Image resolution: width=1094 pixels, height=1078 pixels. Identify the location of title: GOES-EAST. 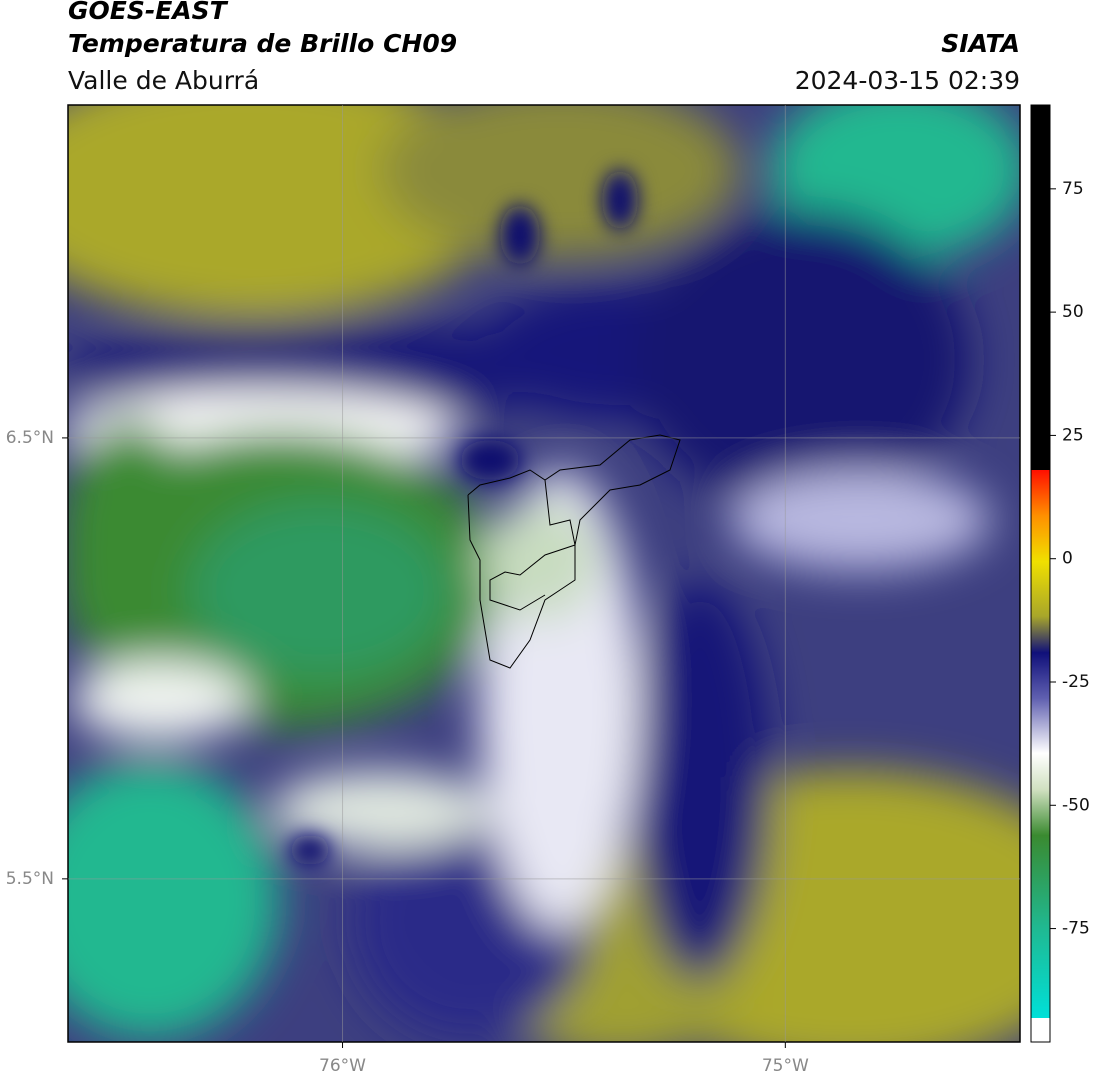
(148, 12).